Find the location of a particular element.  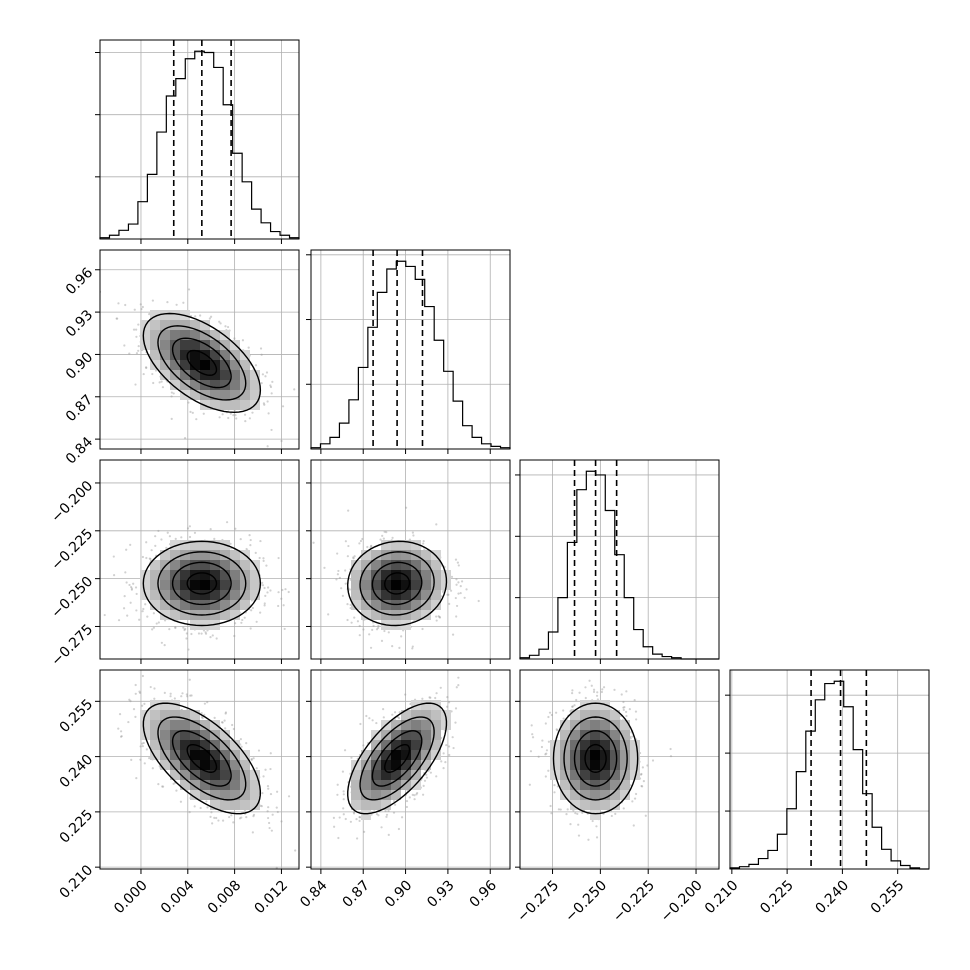

y-tick-label: −0.250 is located at coordinates (72, 598).